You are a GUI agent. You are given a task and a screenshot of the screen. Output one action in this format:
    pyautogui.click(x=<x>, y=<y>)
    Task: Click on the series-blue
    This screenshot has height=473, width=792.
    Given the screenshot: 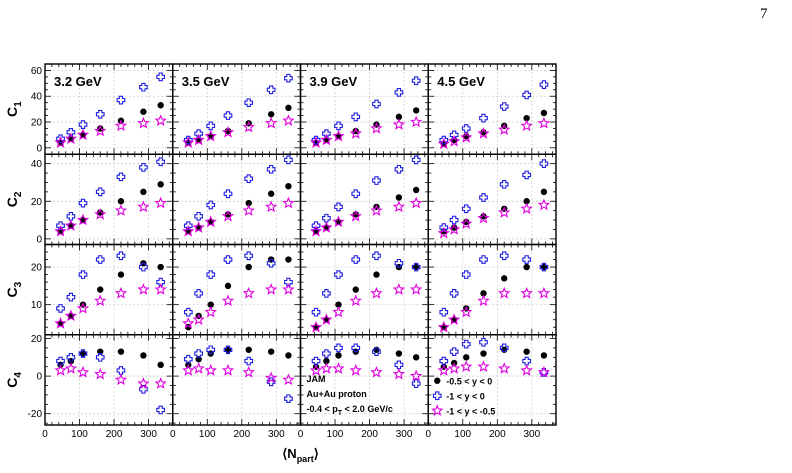 What is the action you would take?
    pyautogui.click(x=111, y=282)
    